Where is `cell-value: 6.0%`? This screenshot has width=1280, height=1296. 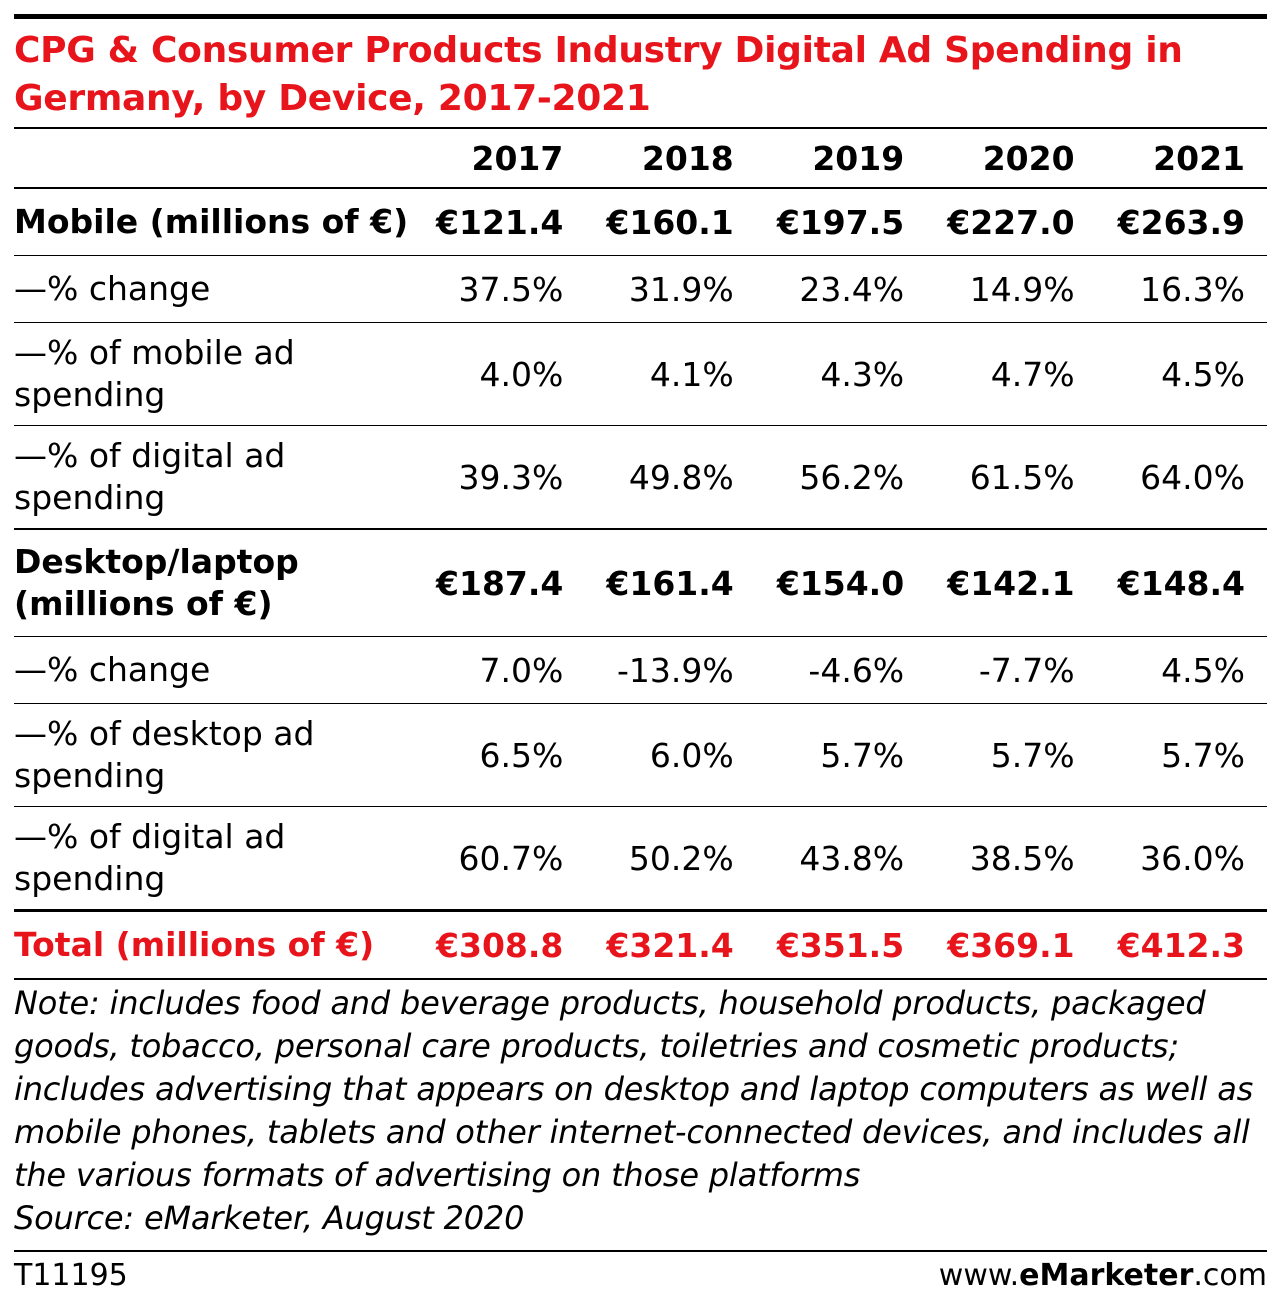 cell-value: 6.0% is located at coordinates (670, 755).